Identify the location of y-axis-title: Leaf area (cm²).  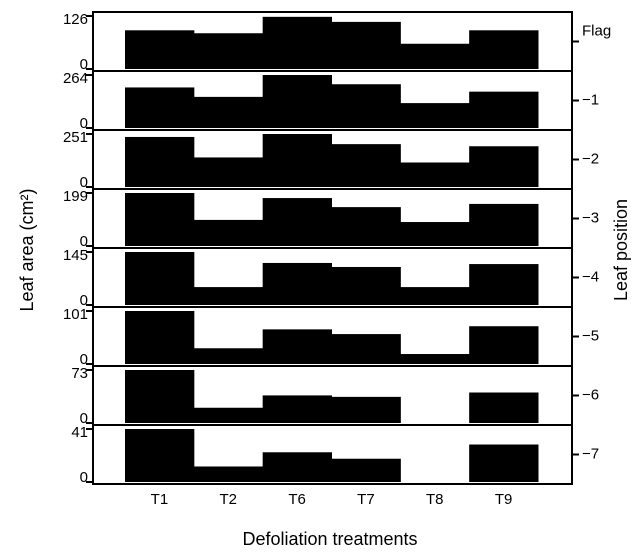
(27, 249).